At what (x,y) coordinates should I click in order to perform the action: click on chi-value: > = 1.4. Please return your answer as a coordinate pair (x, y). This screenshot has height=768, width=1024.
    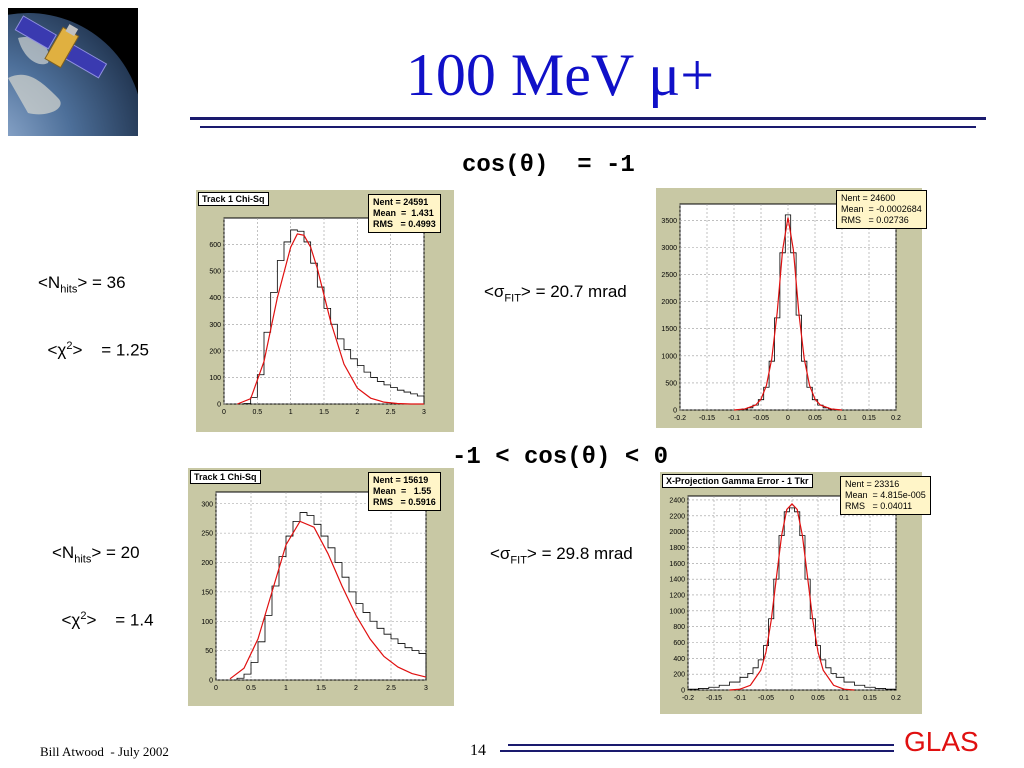
    Looking at the image, I should click on (120, 620).